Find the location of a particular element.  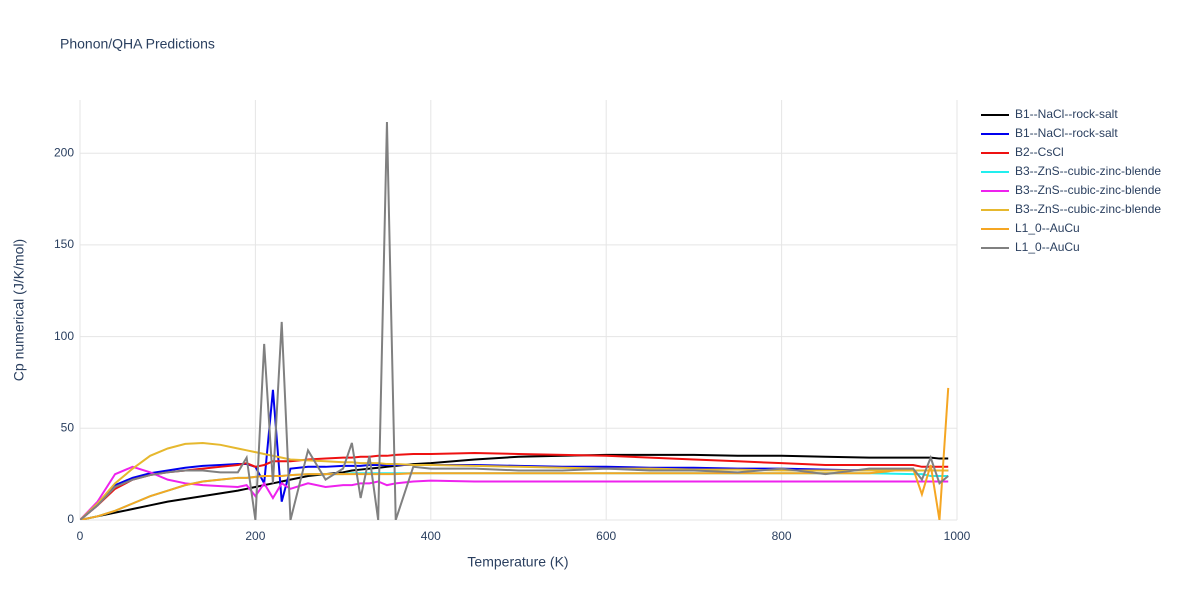

x-axis-label: Temperature (K) is located at coordinates (517, 562).